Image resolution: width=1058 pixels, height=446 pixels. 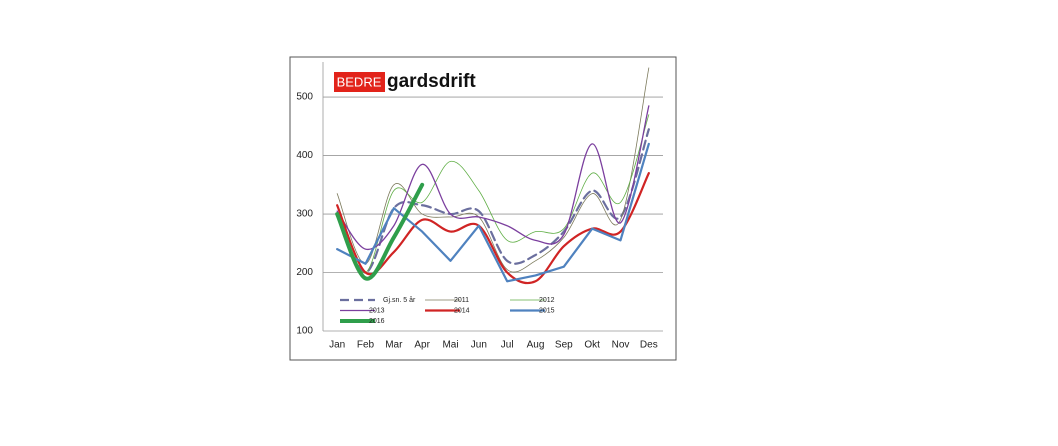 What do you see at coordinates (462, 310) in the screenshot?
I see `legend-label: 2014` at bounding box center [462, 310].